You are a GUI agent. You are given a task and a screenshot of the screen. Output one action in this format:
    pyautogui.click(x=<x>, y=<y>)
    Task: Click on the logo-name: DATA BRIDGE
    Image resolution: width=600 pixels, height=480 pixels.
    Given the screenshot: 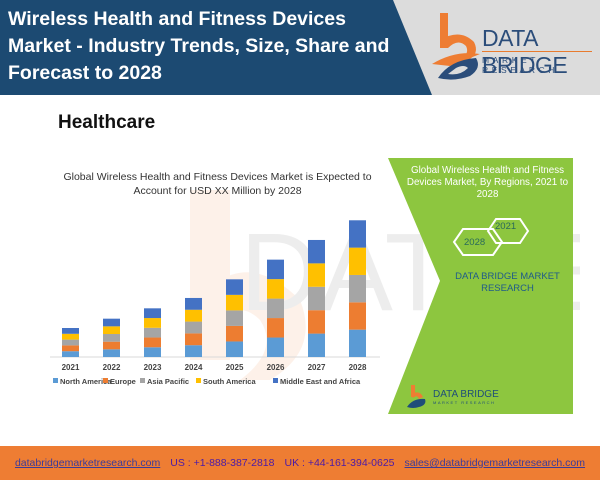 What is the action you would take?
    pyautogui.click(x=525, y=51)
    